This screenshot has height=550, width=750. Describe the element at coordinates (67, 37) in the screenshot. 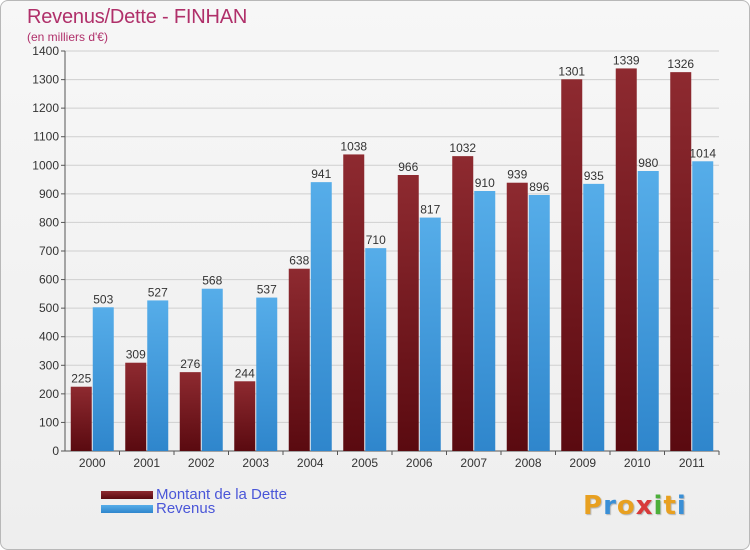

I see `chart-subtitle: (en milliers d'€)` at that location.